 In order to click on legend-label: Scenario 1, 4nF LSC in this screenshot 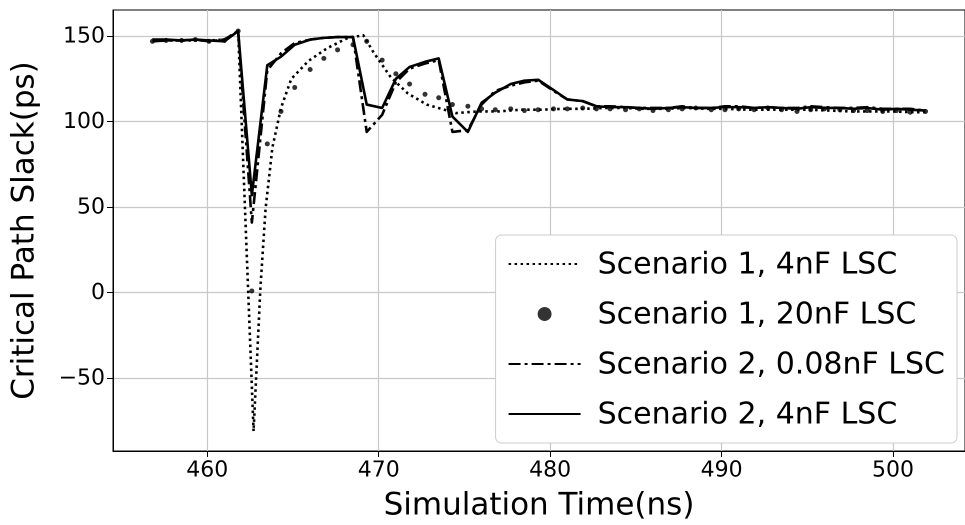, I will do `click(748, 264)`.